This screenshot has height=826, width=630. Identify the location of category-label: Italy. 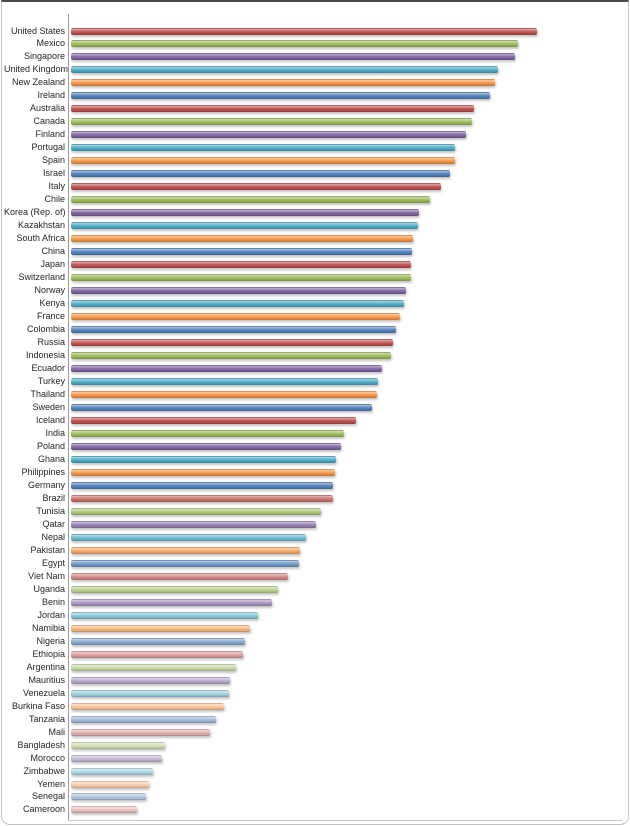
(56, 186).